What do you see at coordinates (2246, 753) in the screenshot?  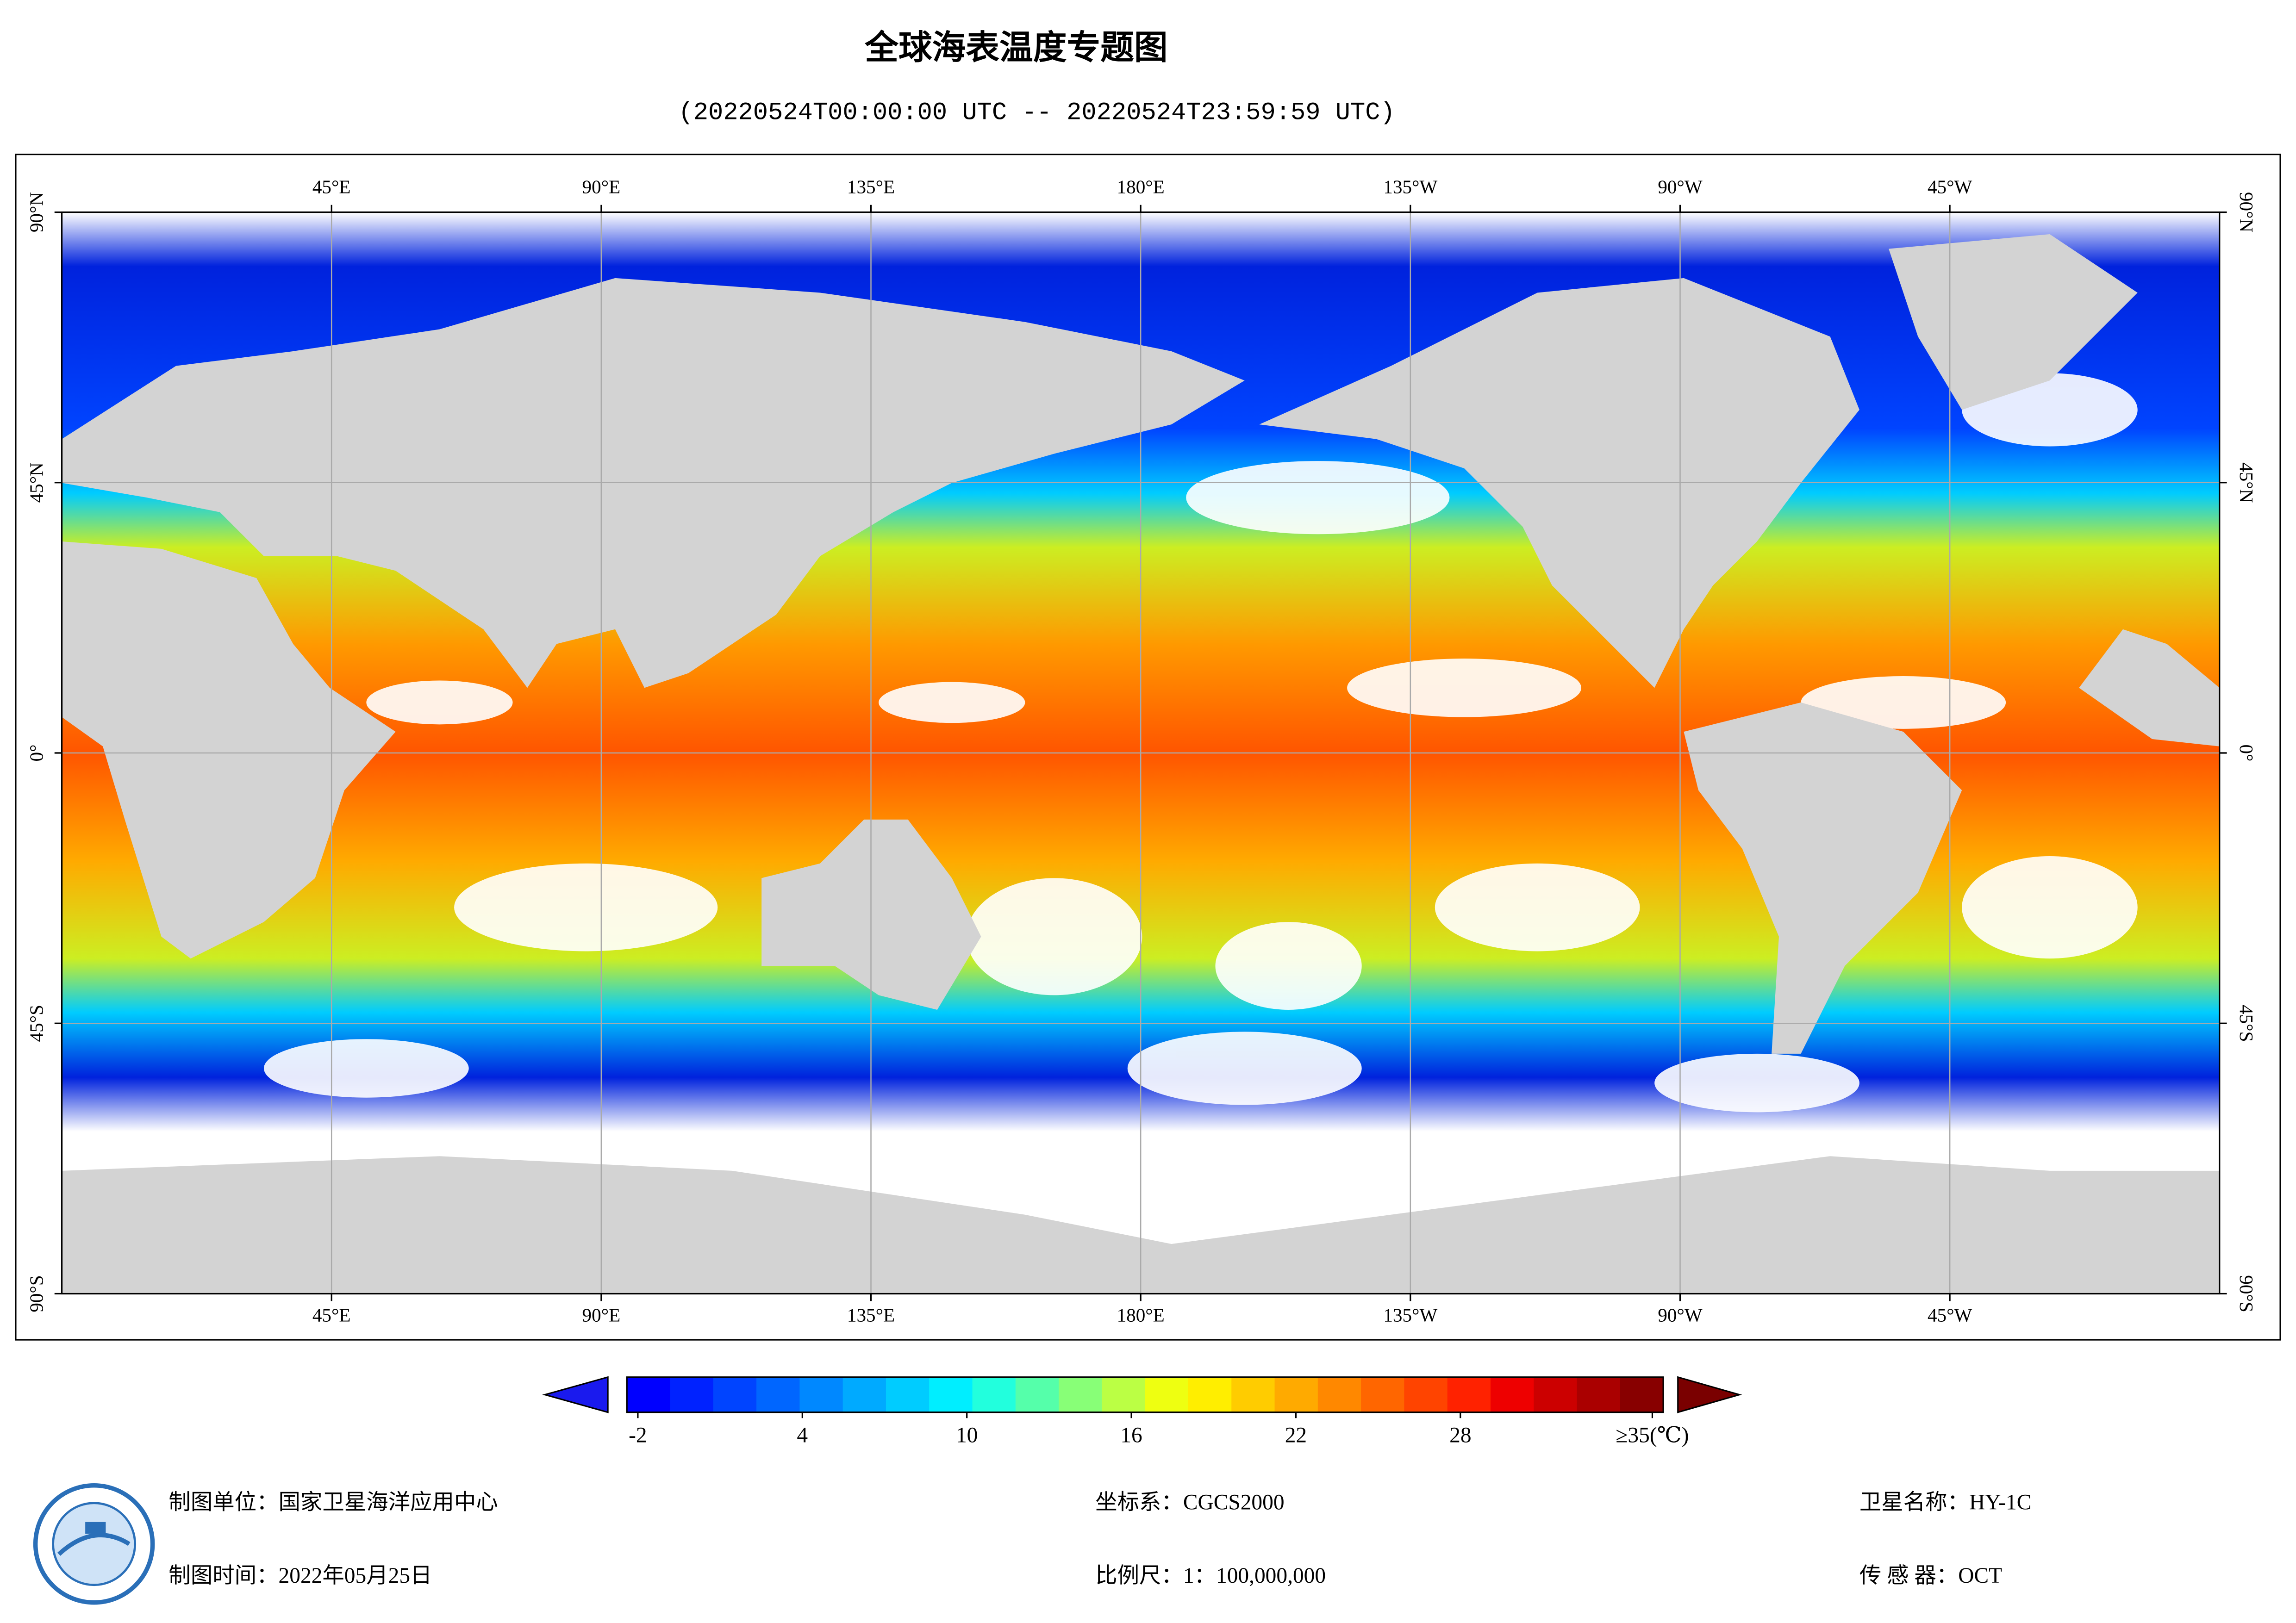 I see `lat-label-right: 0°` at bounding box center [2246, 753].